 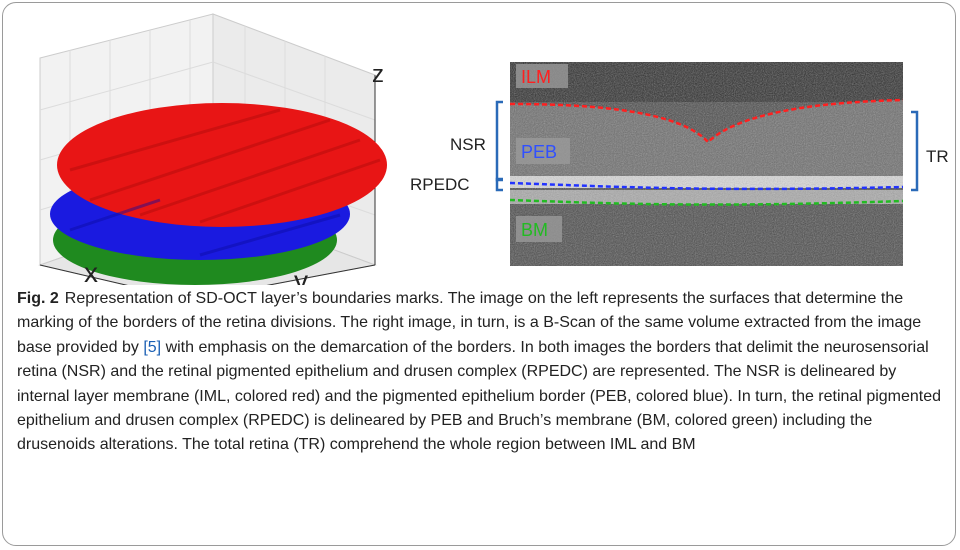 What do you see at coordinates (440, 184) in the screenshot?
I see `rpedc-label: RPEDC` at bounding box center [440, 184].